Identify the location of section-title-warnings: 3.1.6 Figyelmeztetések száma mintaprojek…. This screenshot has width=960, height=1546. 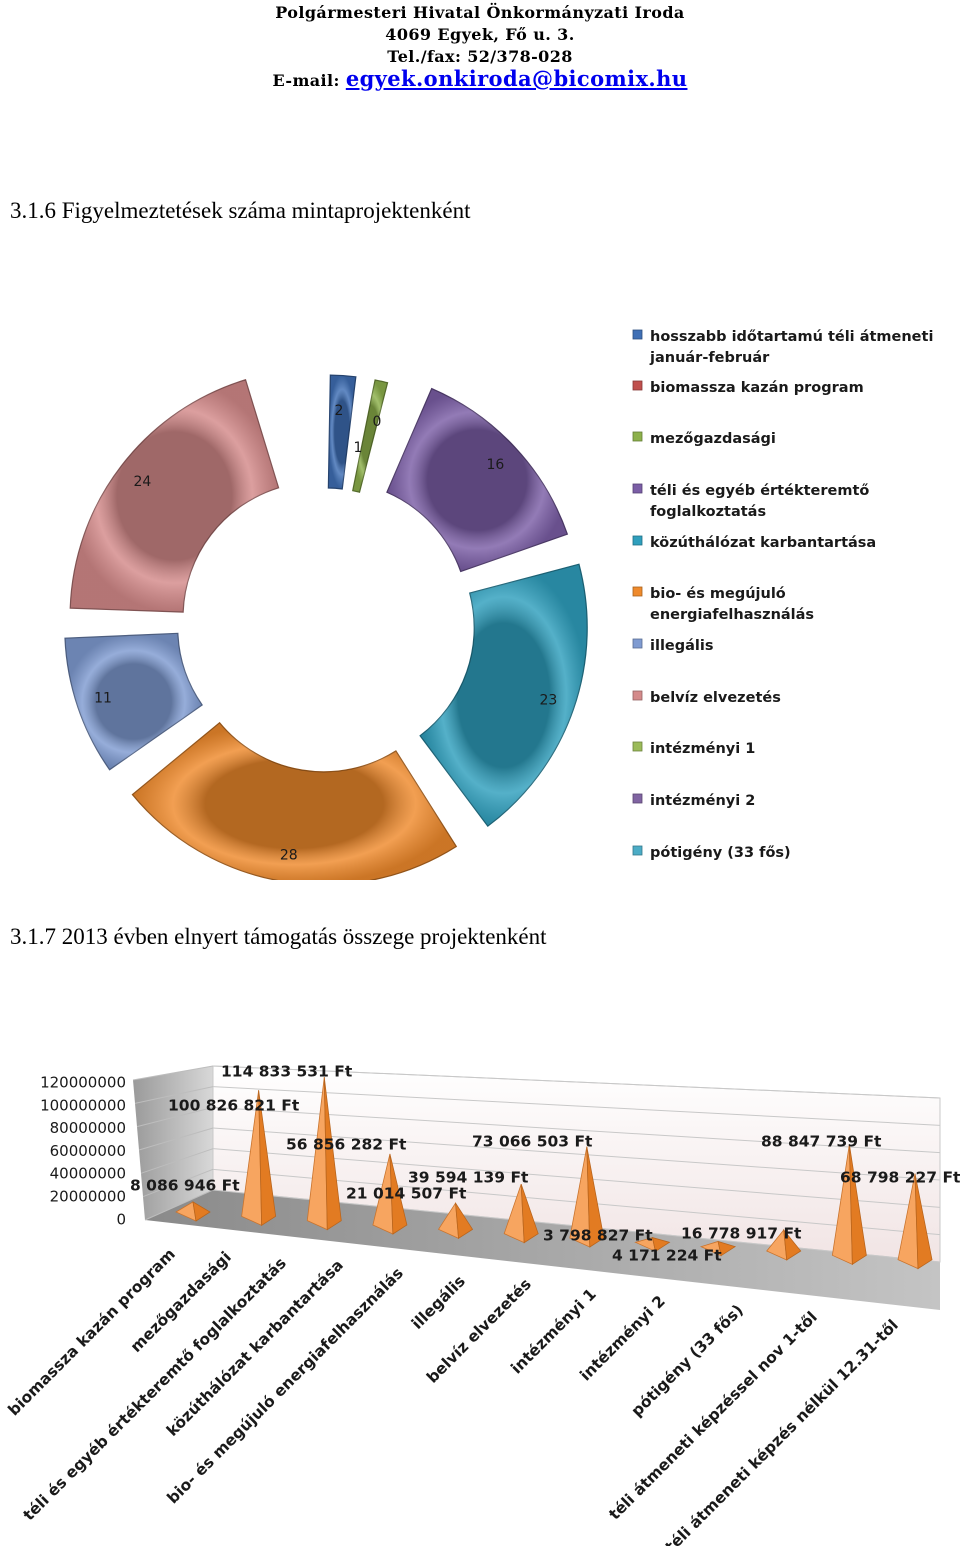
(240, 210).